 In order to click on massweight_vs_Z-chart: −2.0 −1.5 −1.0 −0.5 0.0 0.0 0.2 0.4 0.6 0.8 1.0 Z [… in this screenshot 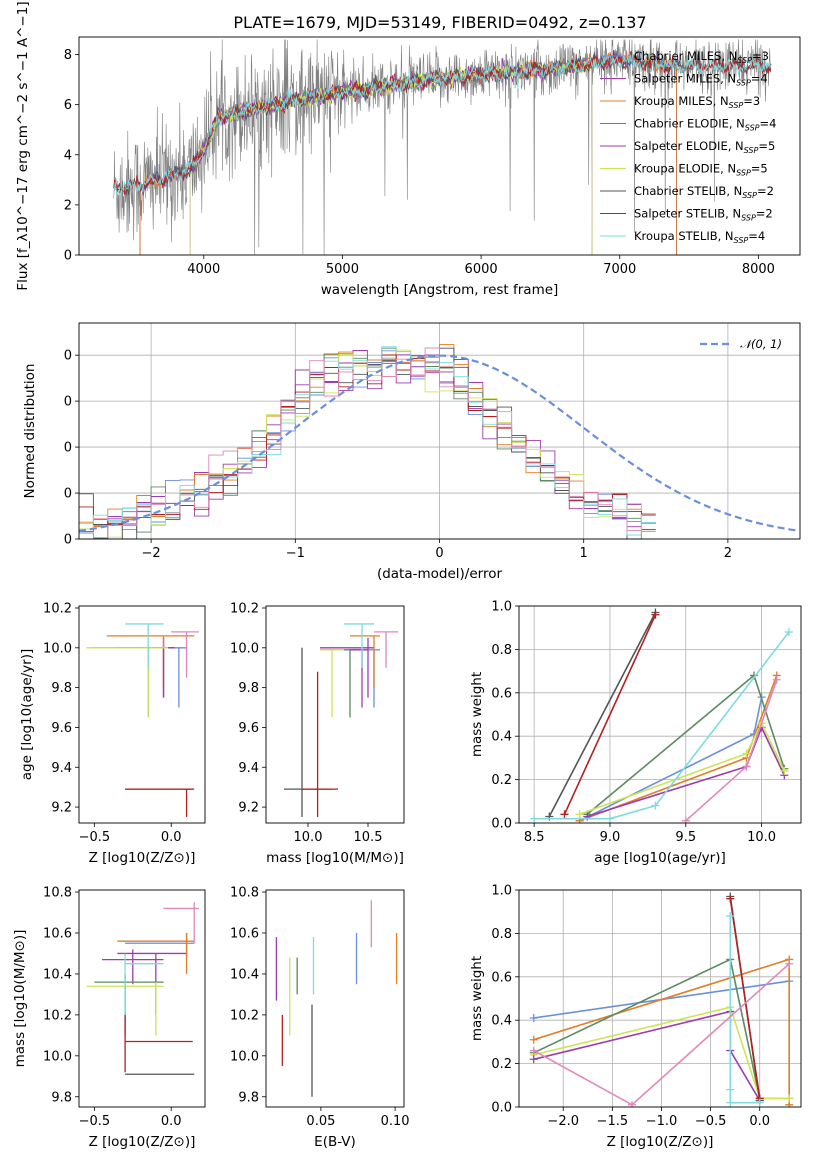, I will do `click(635, 1017)`.